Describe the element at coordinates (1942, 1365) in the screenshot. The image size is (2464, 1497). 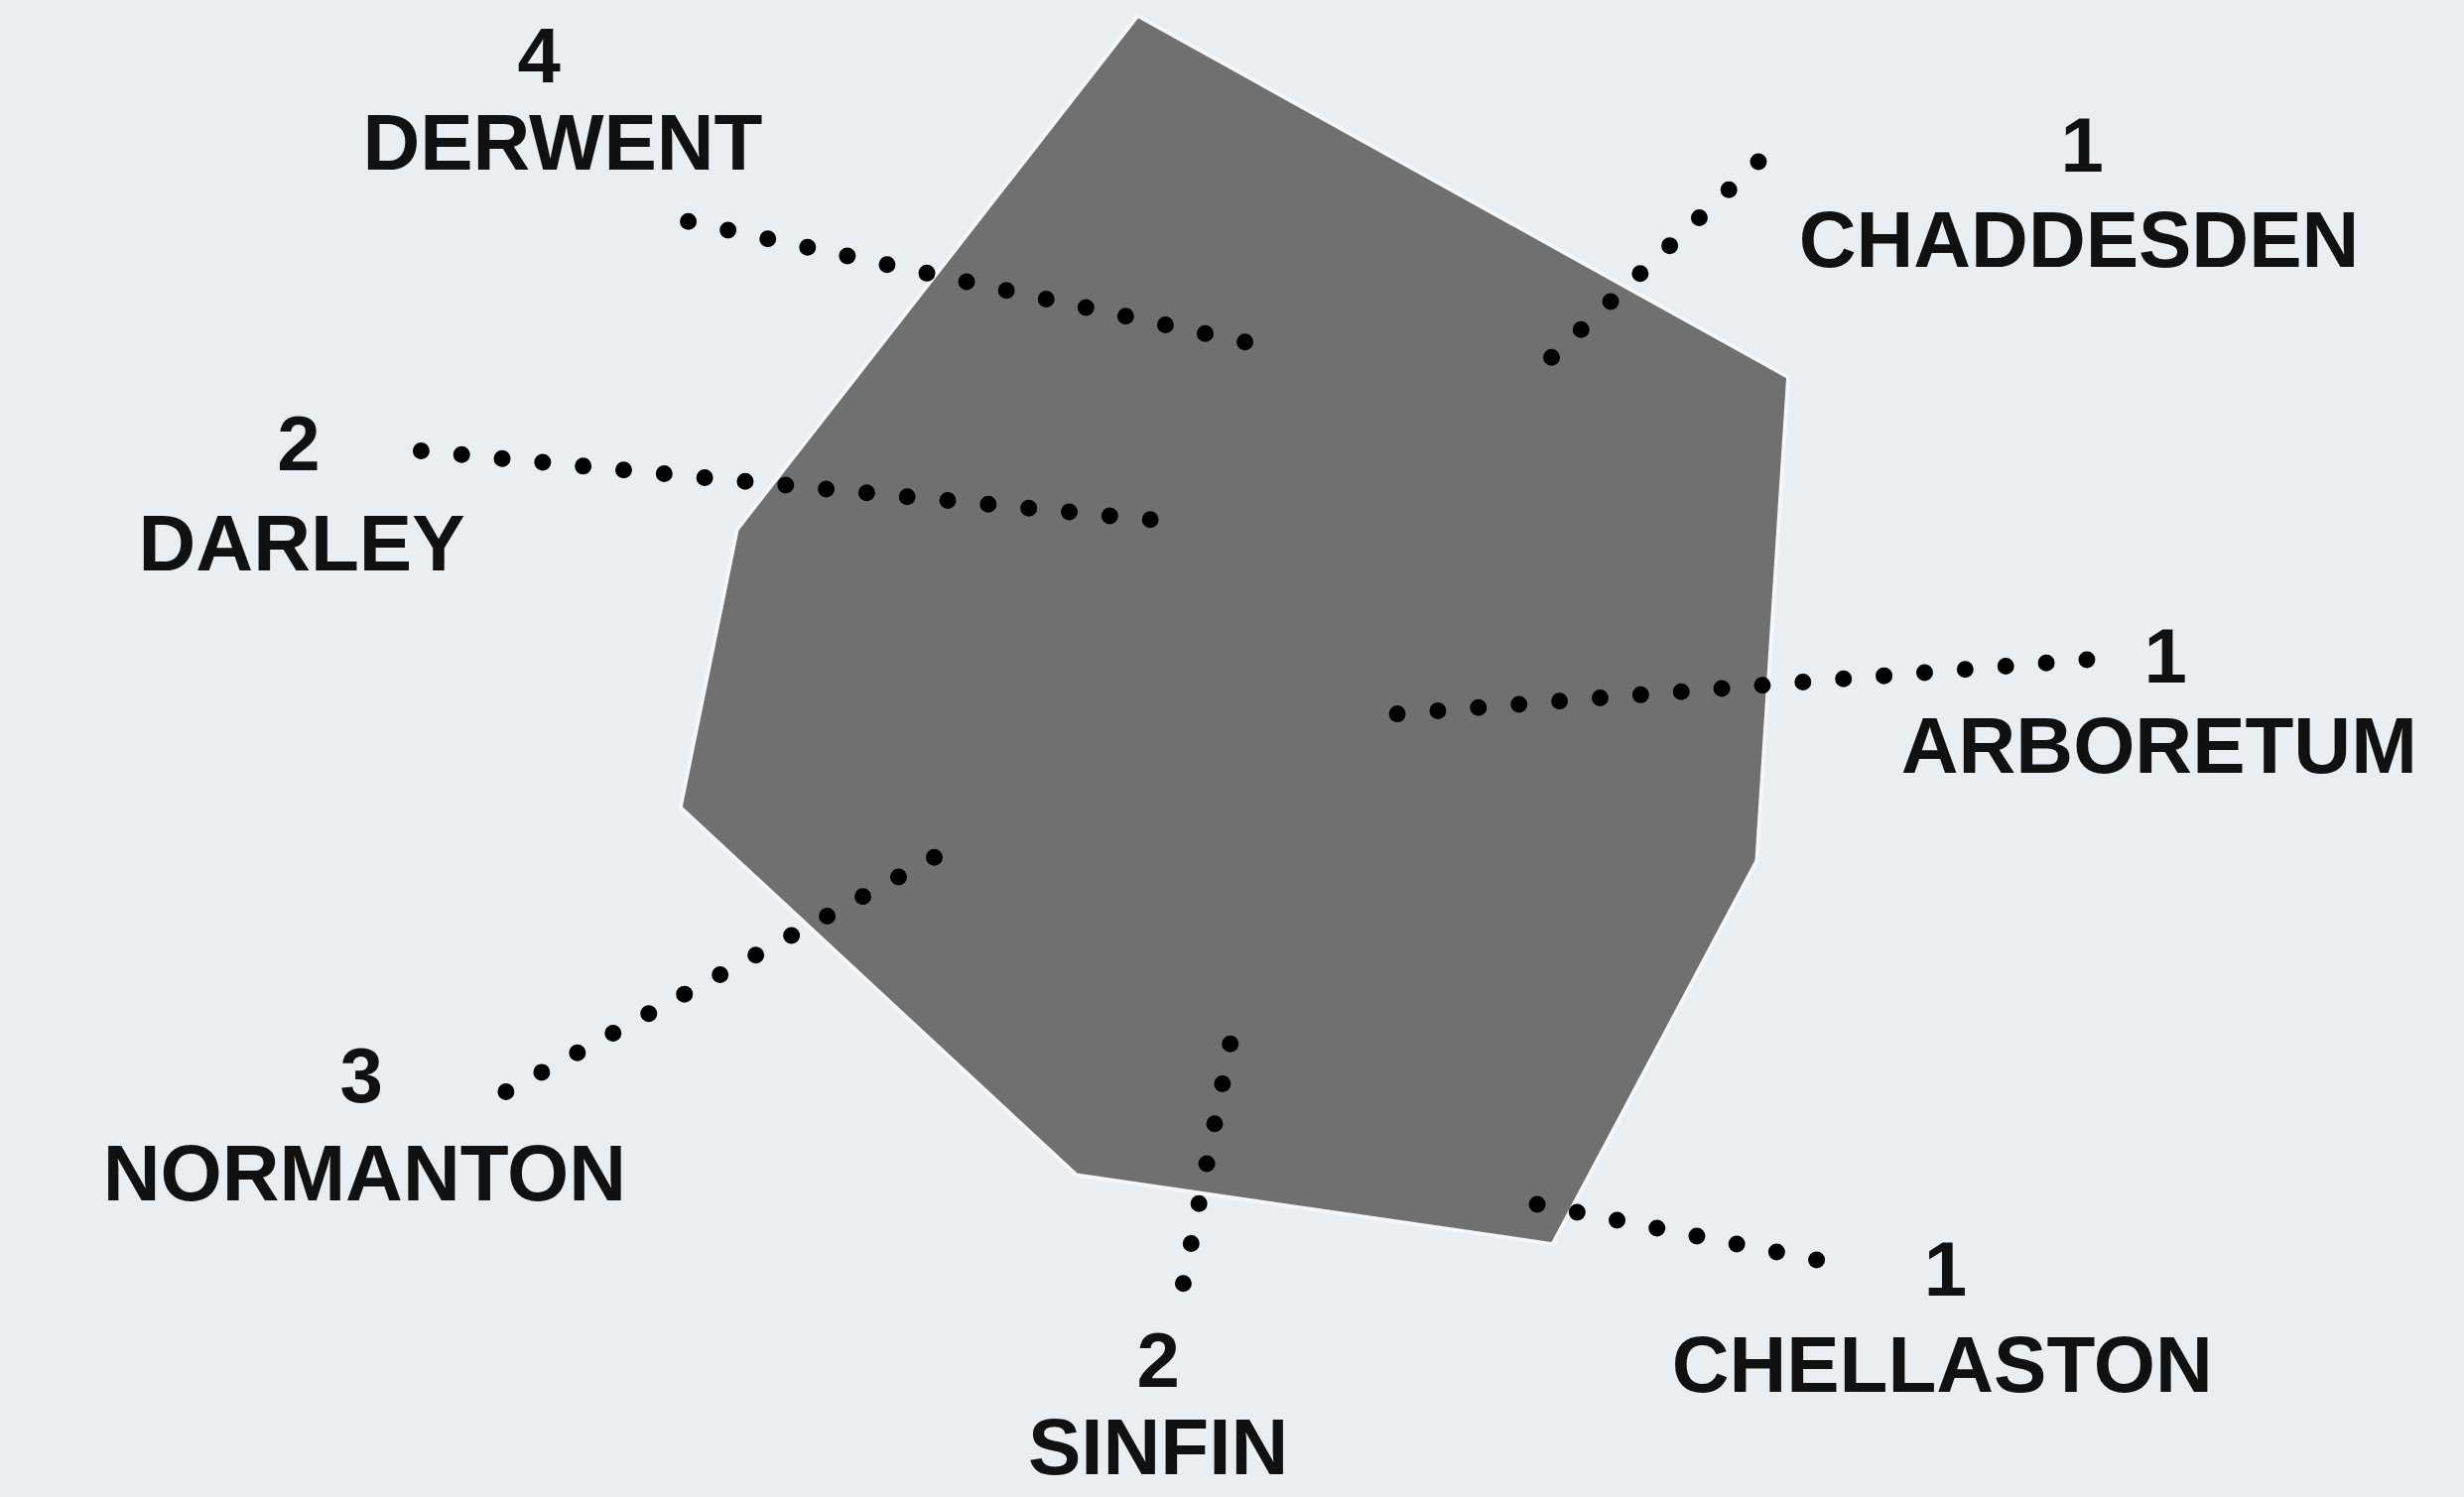
I see `category-label: CHELLASTON` at that location.